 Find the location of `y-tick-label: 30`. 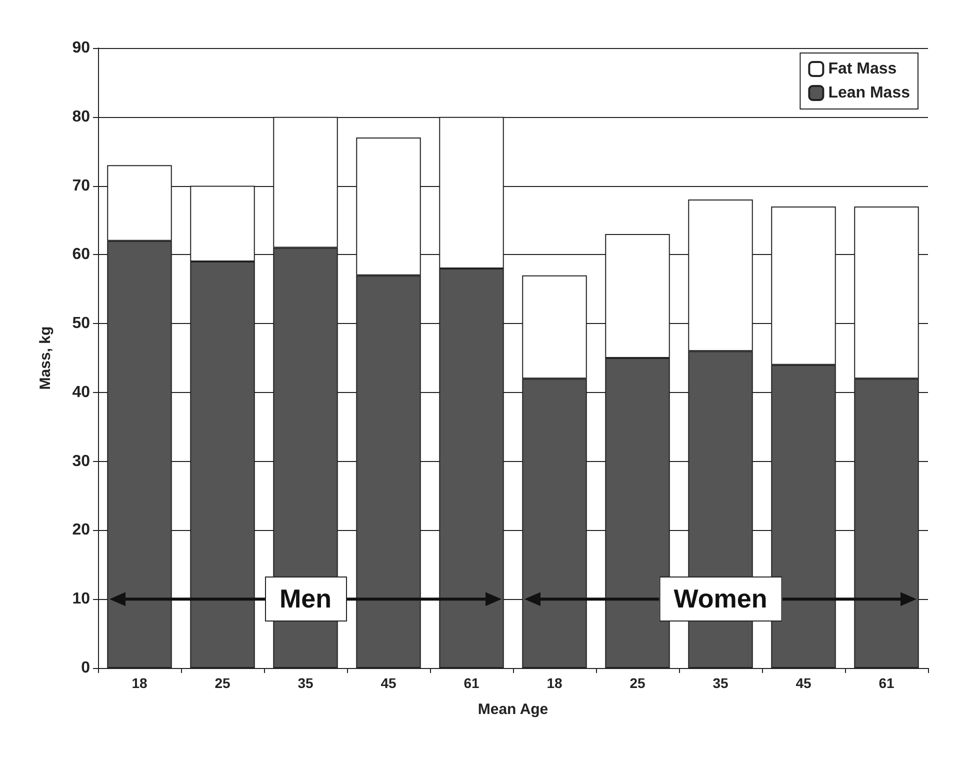

y-tick-label: 30 is located at coordinates (81, 461).